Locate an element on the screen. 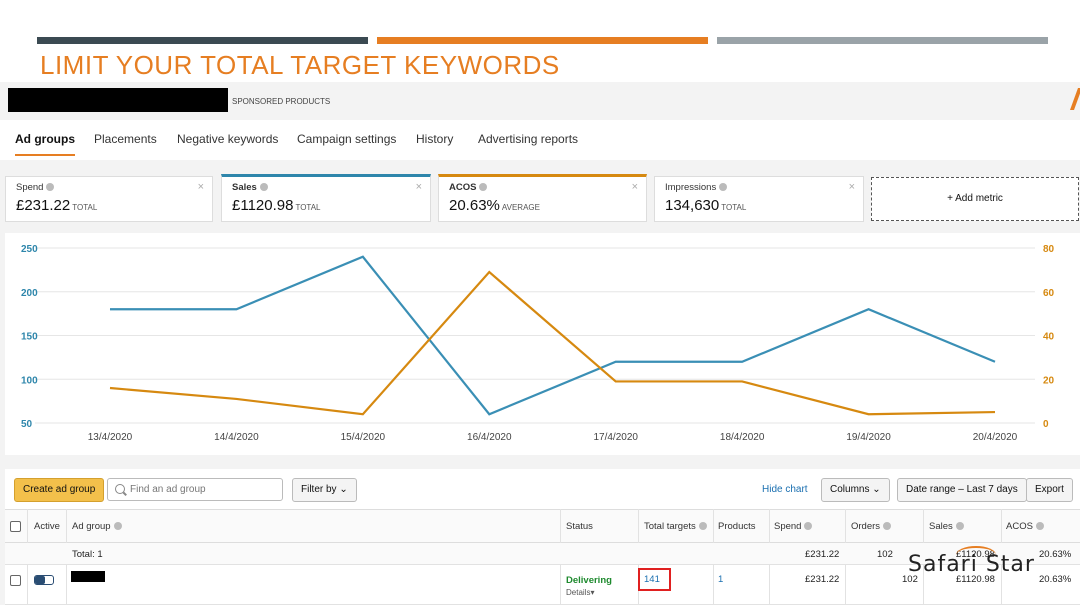 The height and width of the screenshot is (605, 1080). campaign-header: SPONSORED PRODUCTS is located at coordinates (540, 101).